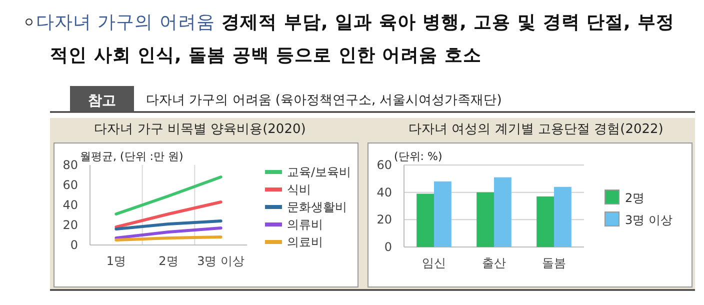 The height and width of the screenshot is (305, 704). I want to click on x-tick-label: 3명 이상, so click(221, 261).